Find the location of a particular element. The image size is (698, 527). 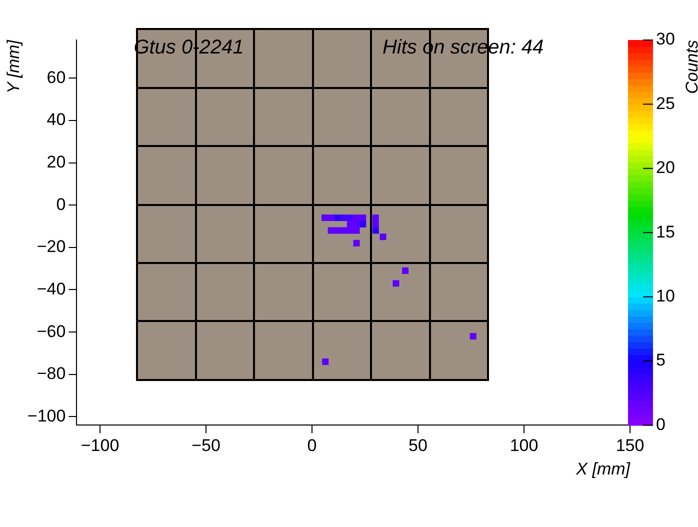

y-tick-label: −60 is located at coordinates (51, 331).